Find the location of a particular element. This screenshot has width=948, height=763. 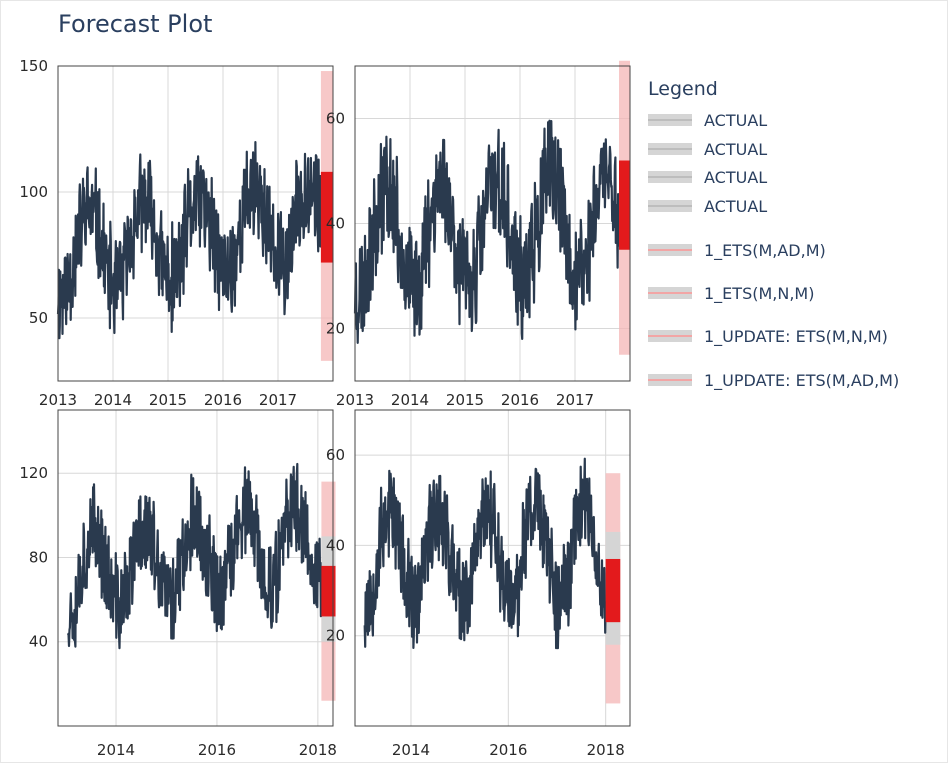

y-tick-label: 120 is located at coordinates (33, 473).